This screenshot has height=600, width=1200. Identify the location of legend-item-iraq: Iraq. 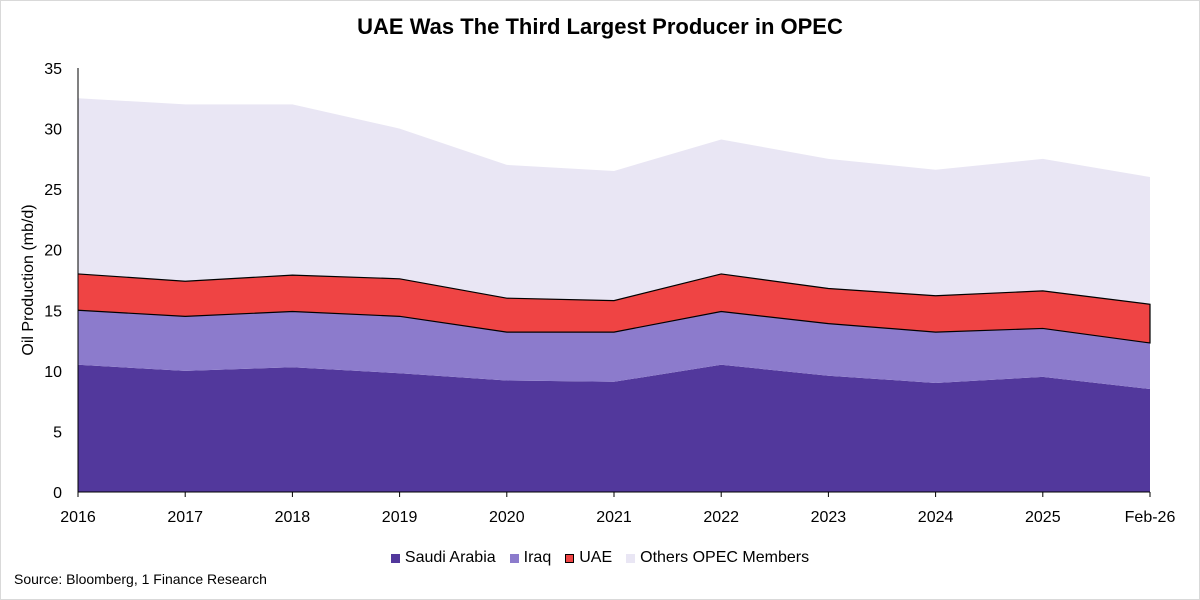
(530, 558).